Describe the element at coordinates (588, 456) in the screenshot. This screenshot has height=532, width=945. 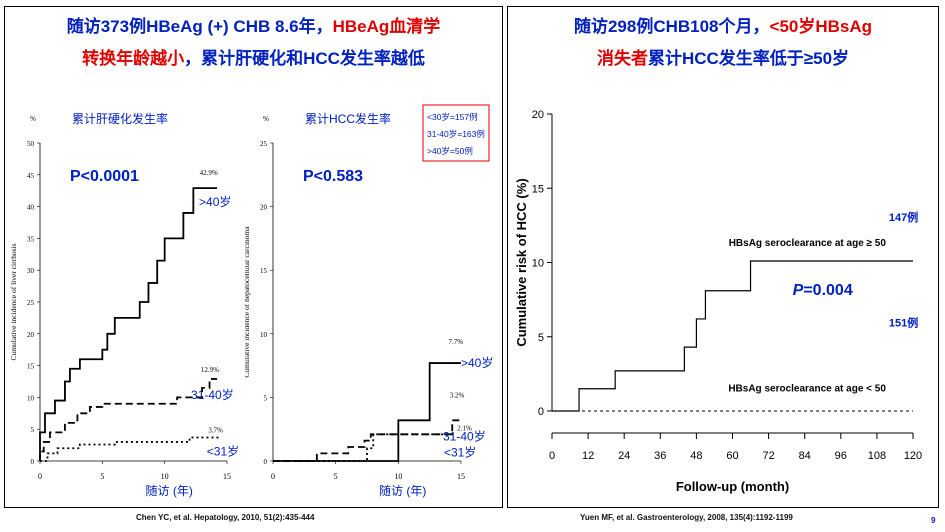
I see `x-tick-label: 12` at that location.